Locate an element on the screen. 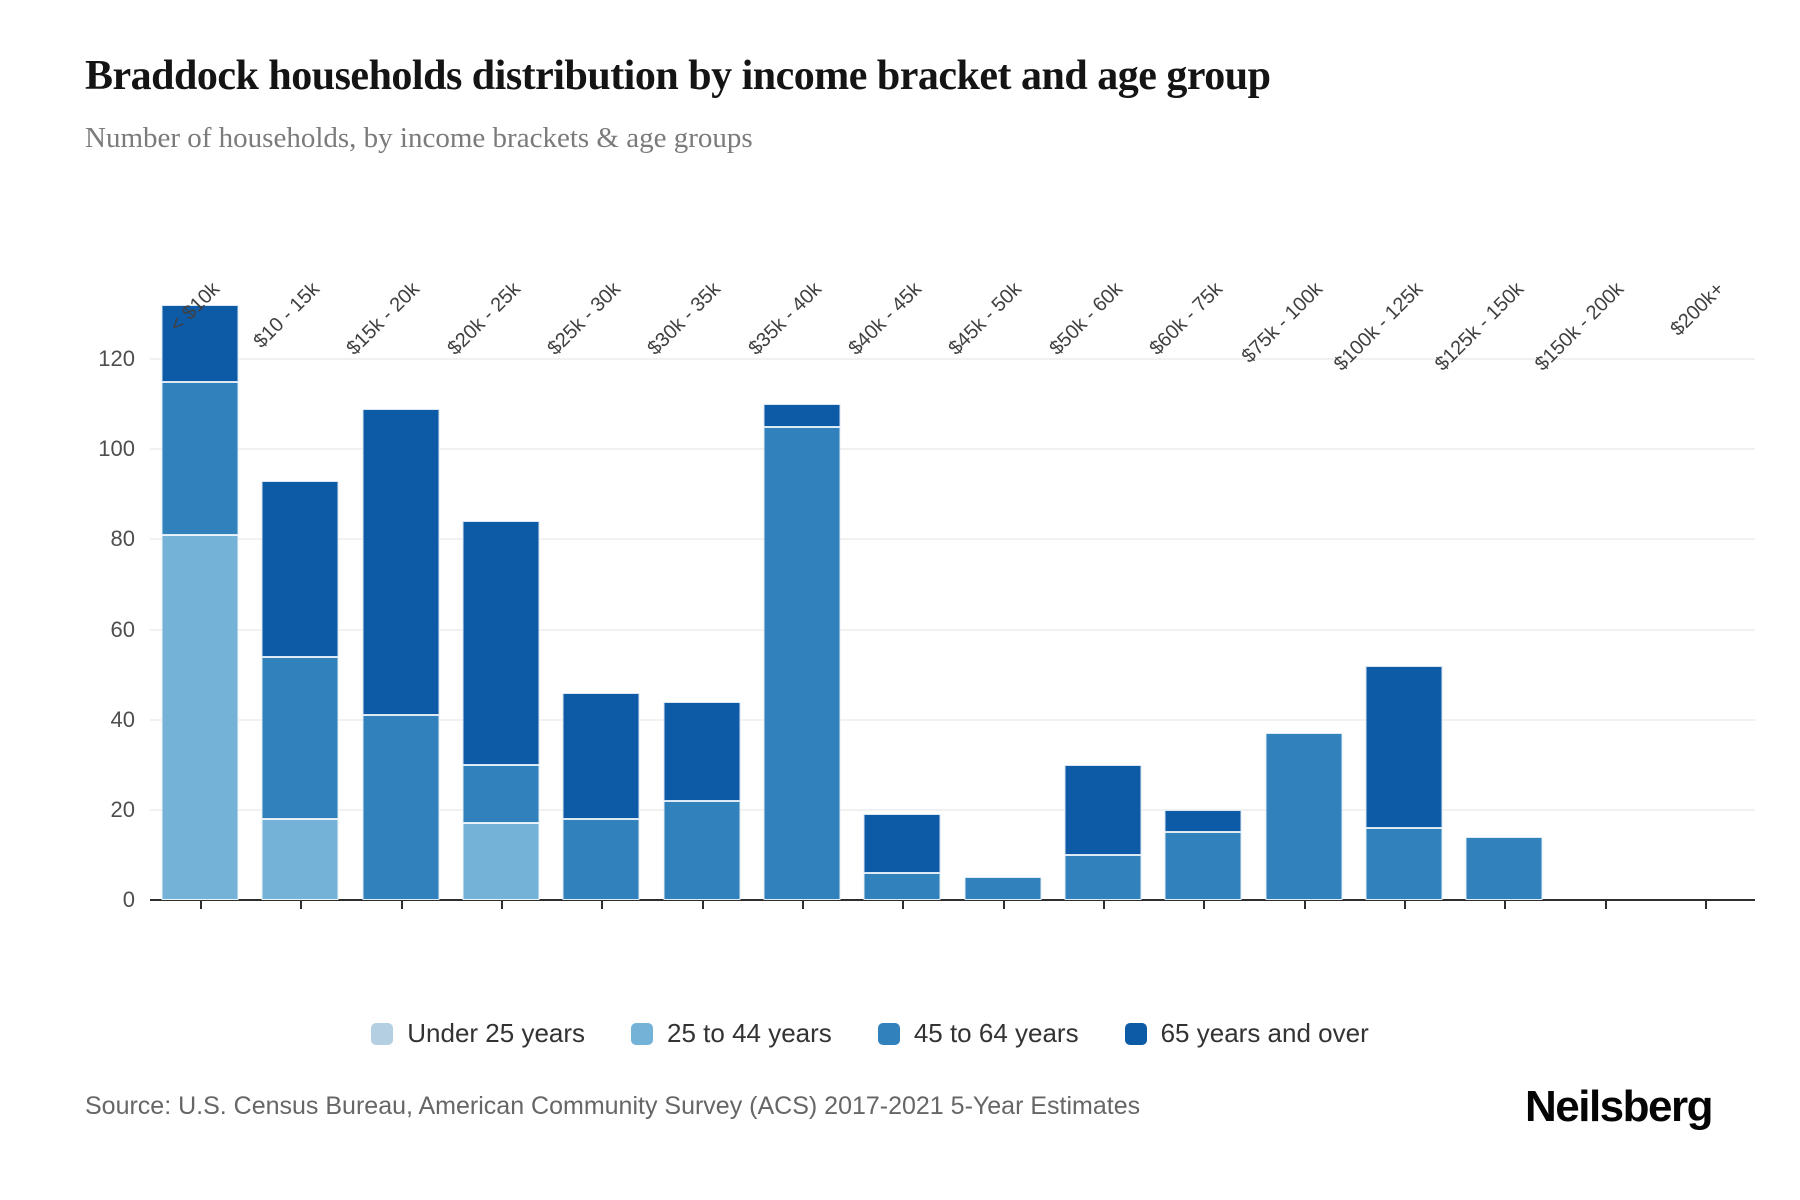  x-tick-label: $45k - 50k is located at coordinates (985, 319).